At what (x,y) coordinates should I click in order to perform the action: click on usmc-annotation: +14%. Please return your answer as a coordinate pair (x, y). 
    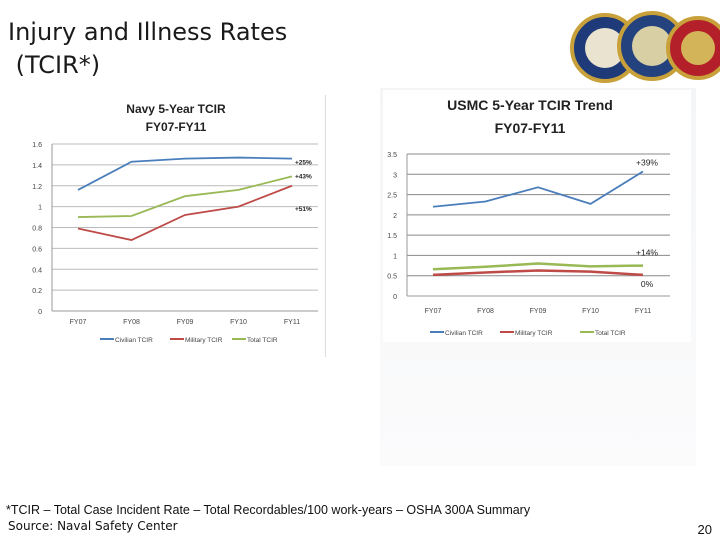
    Looking at the image, I should click on (647, 253).